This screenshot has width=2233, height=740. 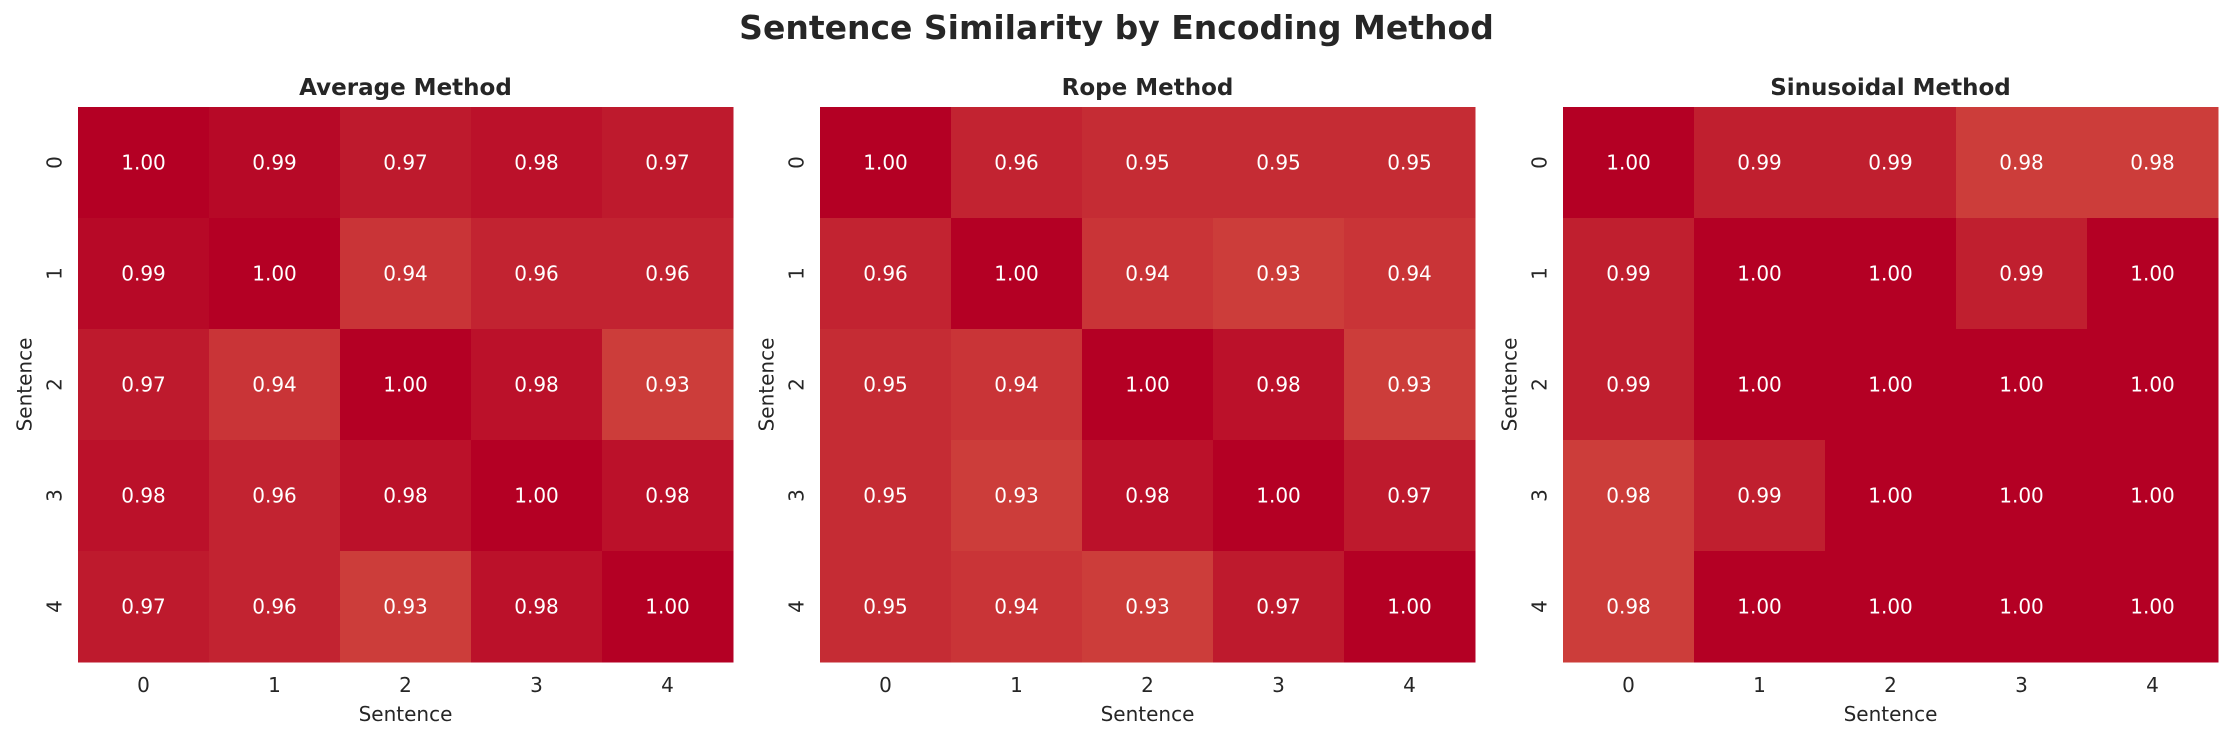 I want to click on y-tick-label: 2, so click(x=797, y=384).